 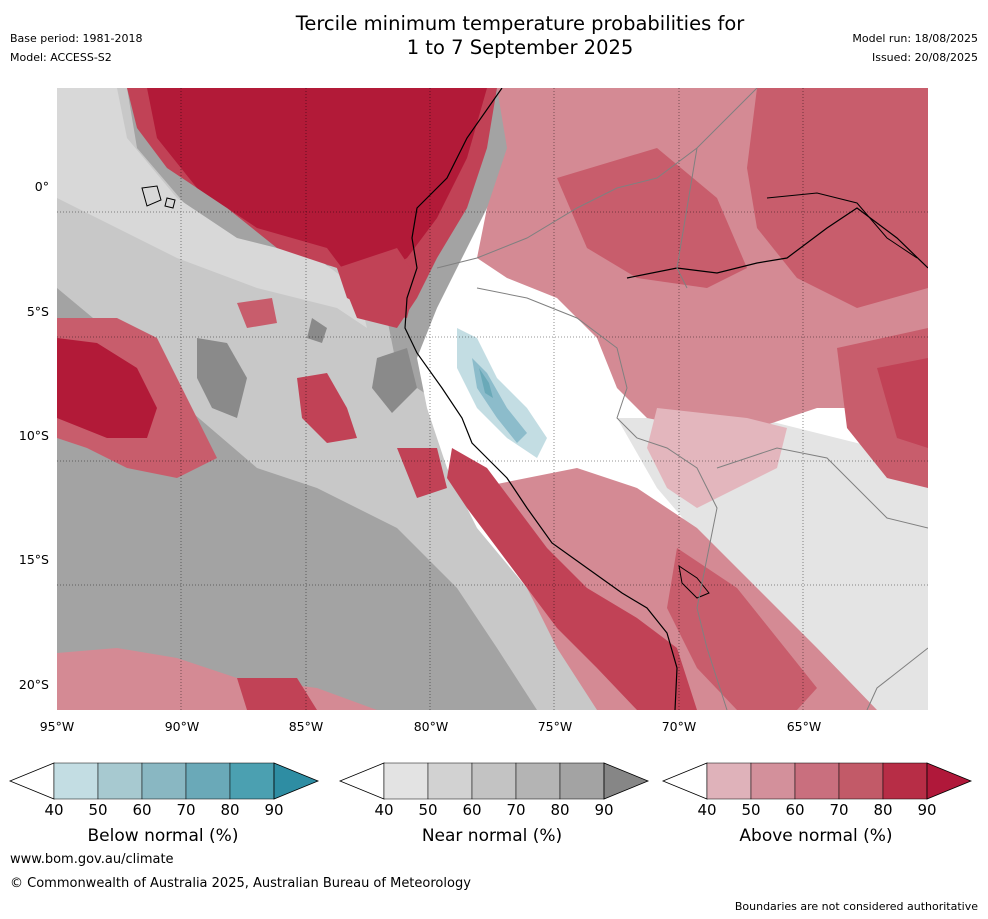 I want to click on lat-label: 10°S, so click(x=33, y=435).